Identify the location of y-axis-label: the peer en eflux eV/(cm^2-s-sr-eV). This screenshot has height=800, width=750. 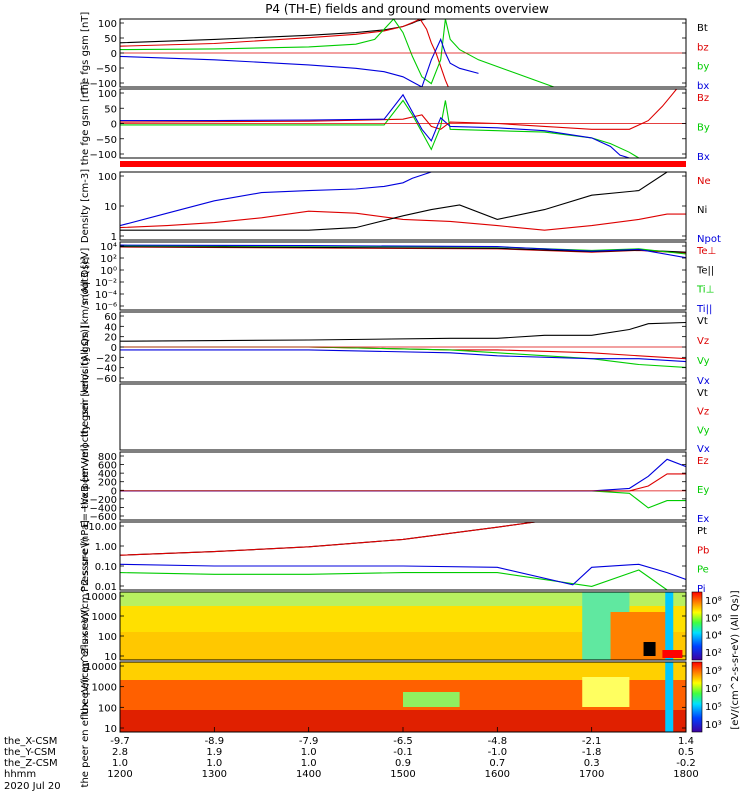
(85, 696).